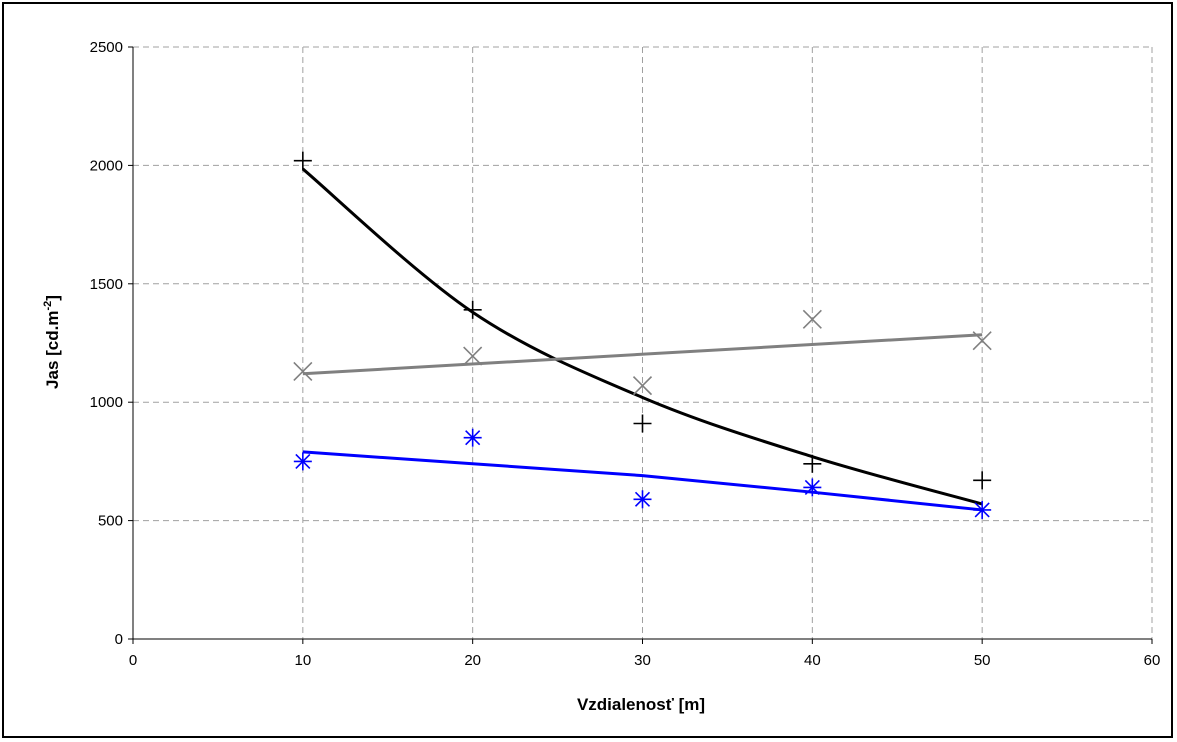 This screenshot has width=1177, height=742. I want to click on y-tick-labels: 0 500 1000 1500 2000 2500, so click(106, 343).